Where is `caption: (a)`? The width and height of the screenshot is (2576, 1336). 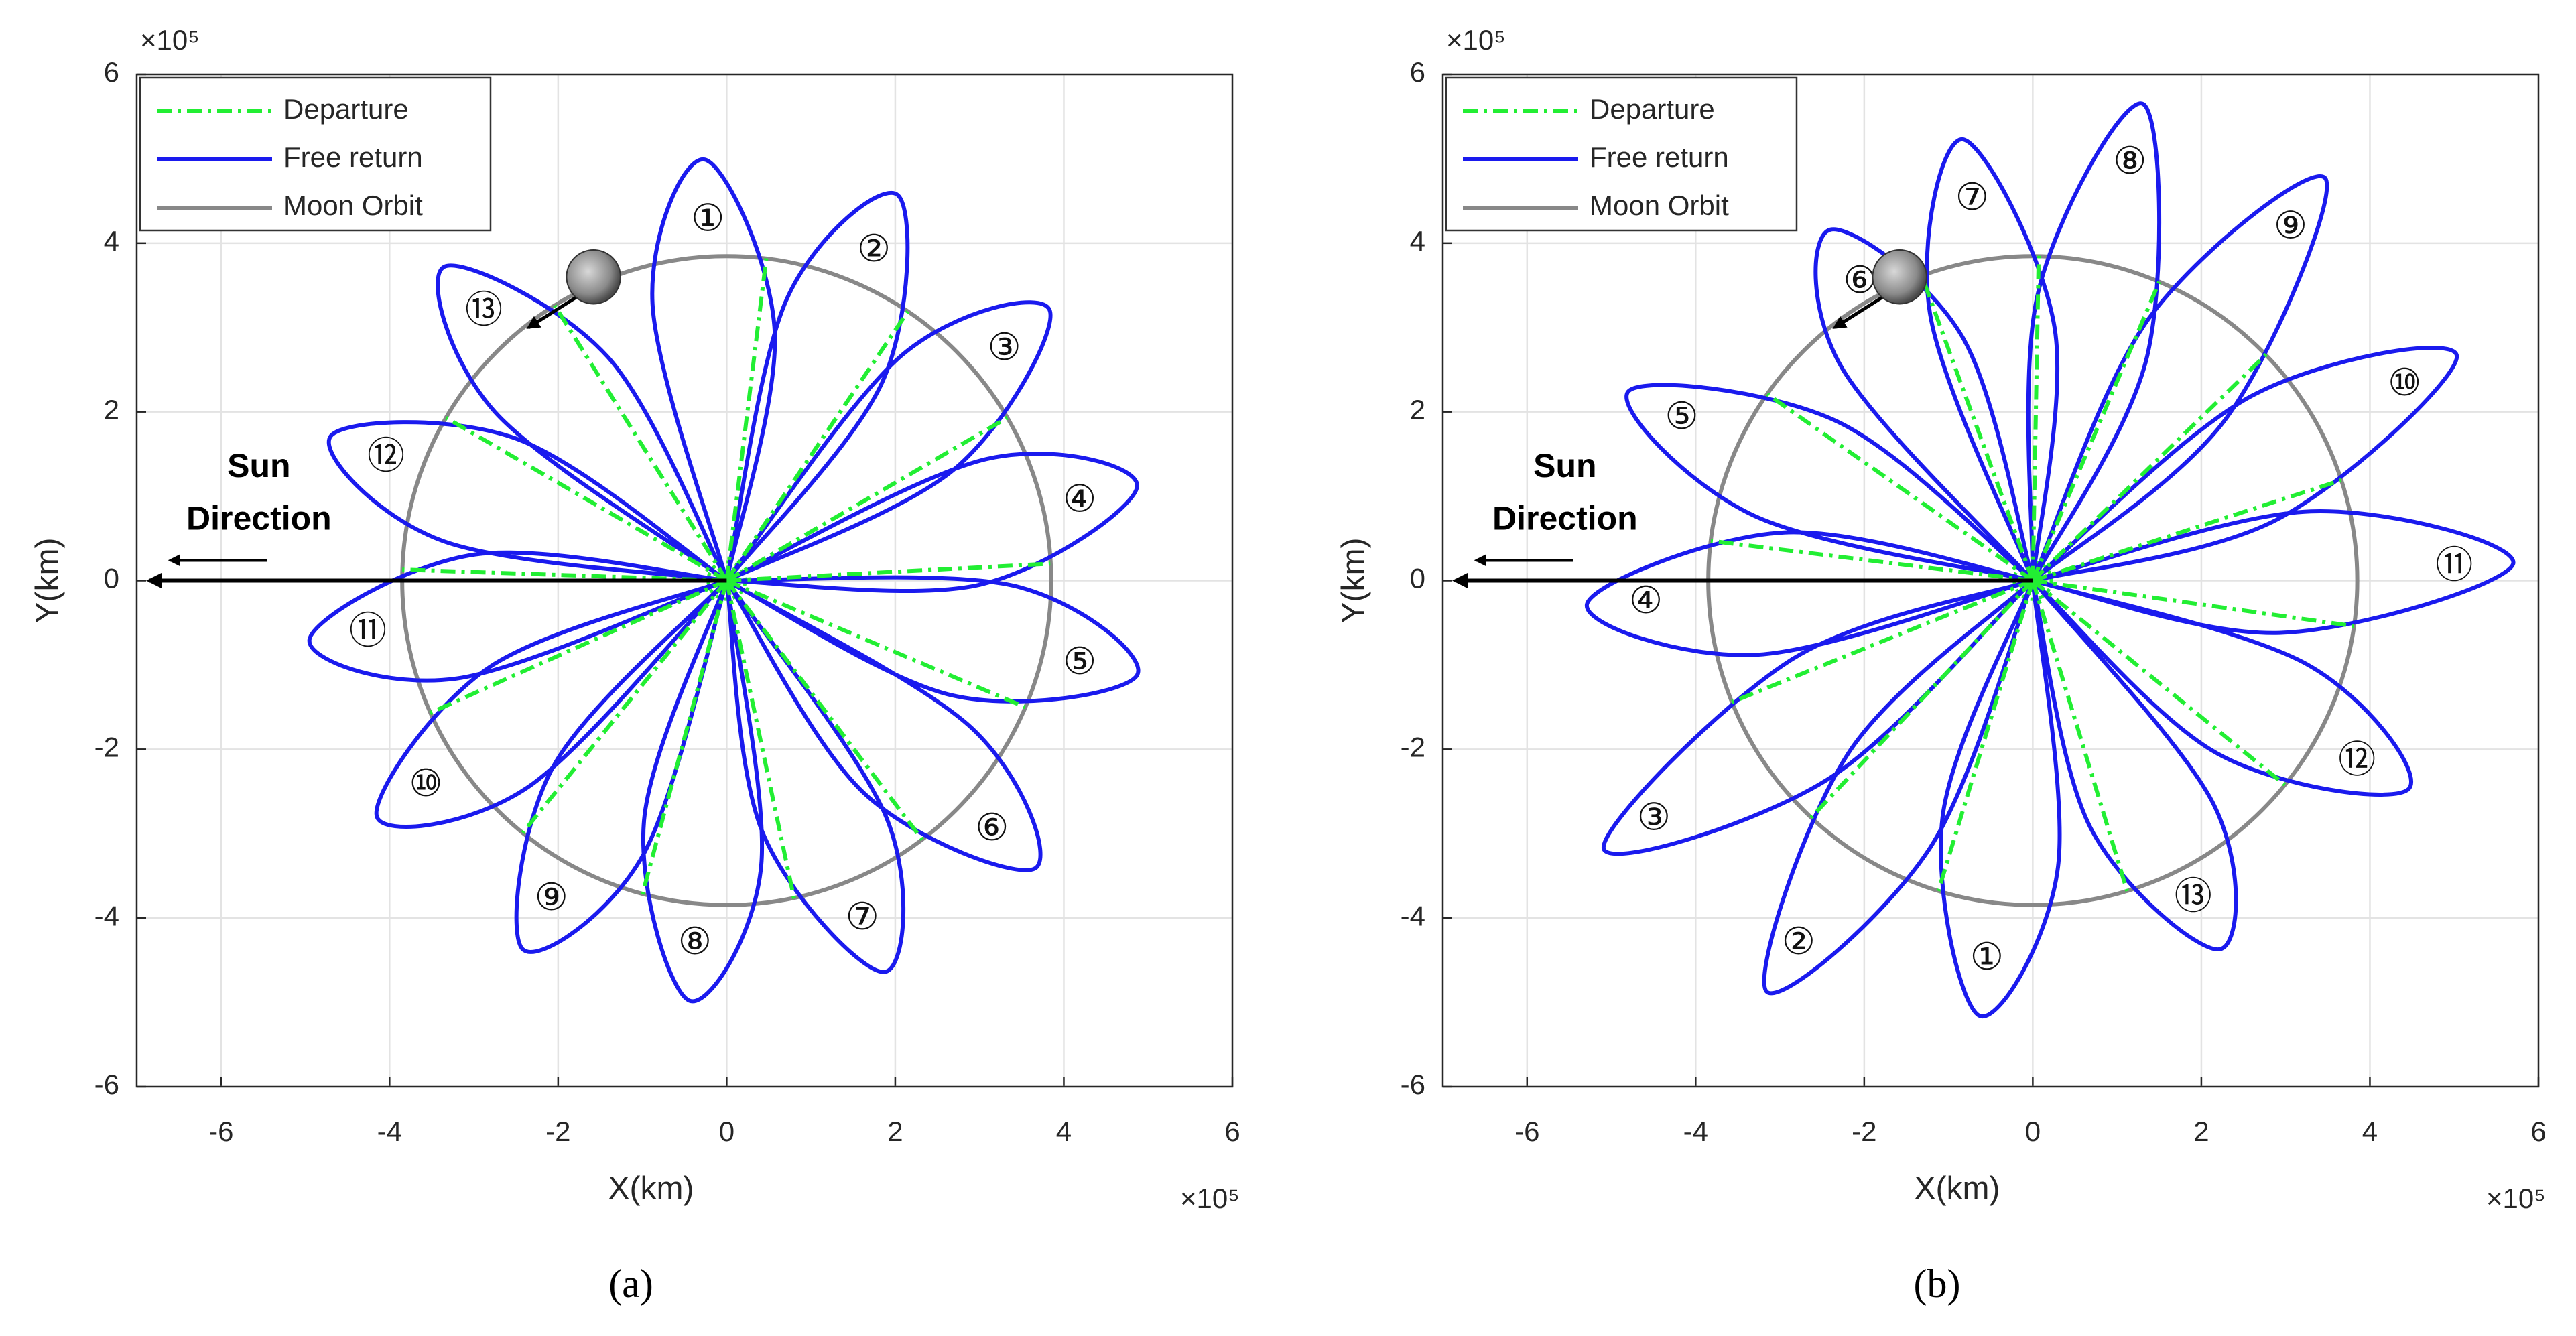 caption: (a) is located at coordinates (630, 1284).